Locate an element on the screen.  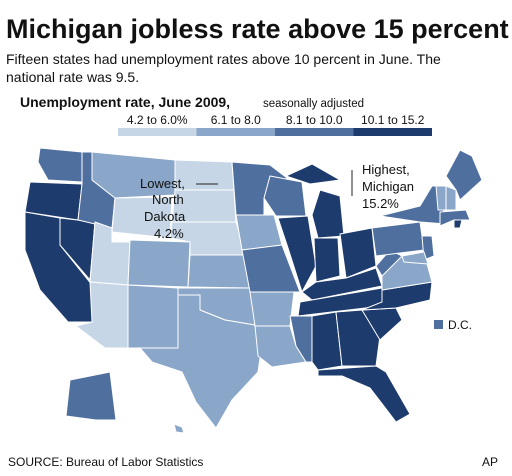
annotation: Highest, is located at coordinates (386, 169).